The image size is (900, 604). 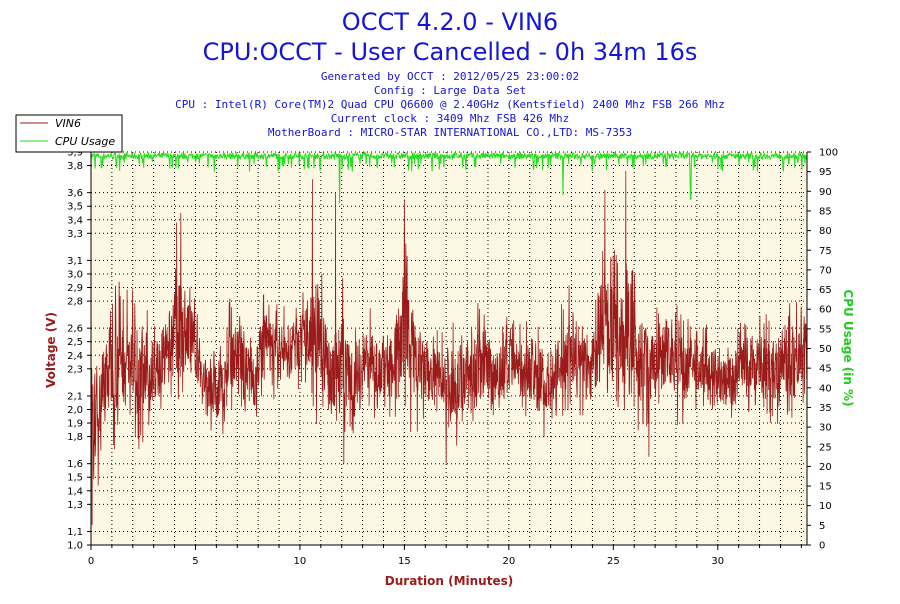 What do you see at coordinates (75, 410) in the screenshot?
I see `y-tick-label: 2,0` at bounding box center [75, 410].